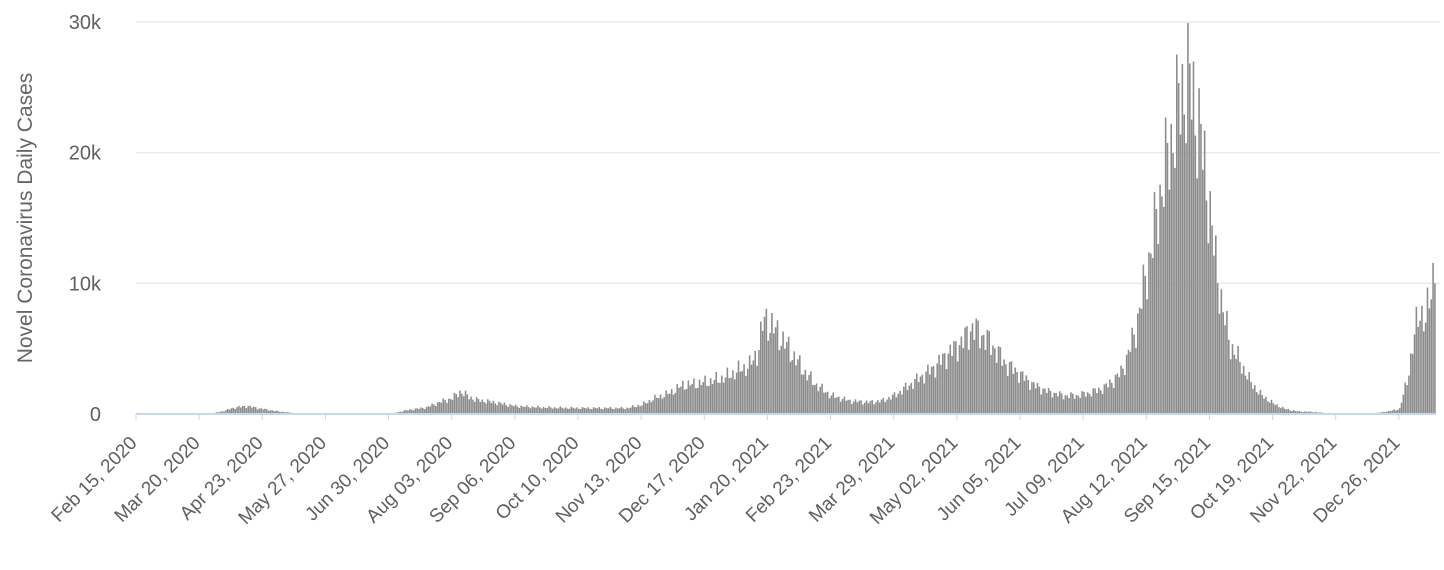 Image resolution: width=1444 pixels, height=570 pixels. I want to click on y-tick-label: 0, so click(95, 415).